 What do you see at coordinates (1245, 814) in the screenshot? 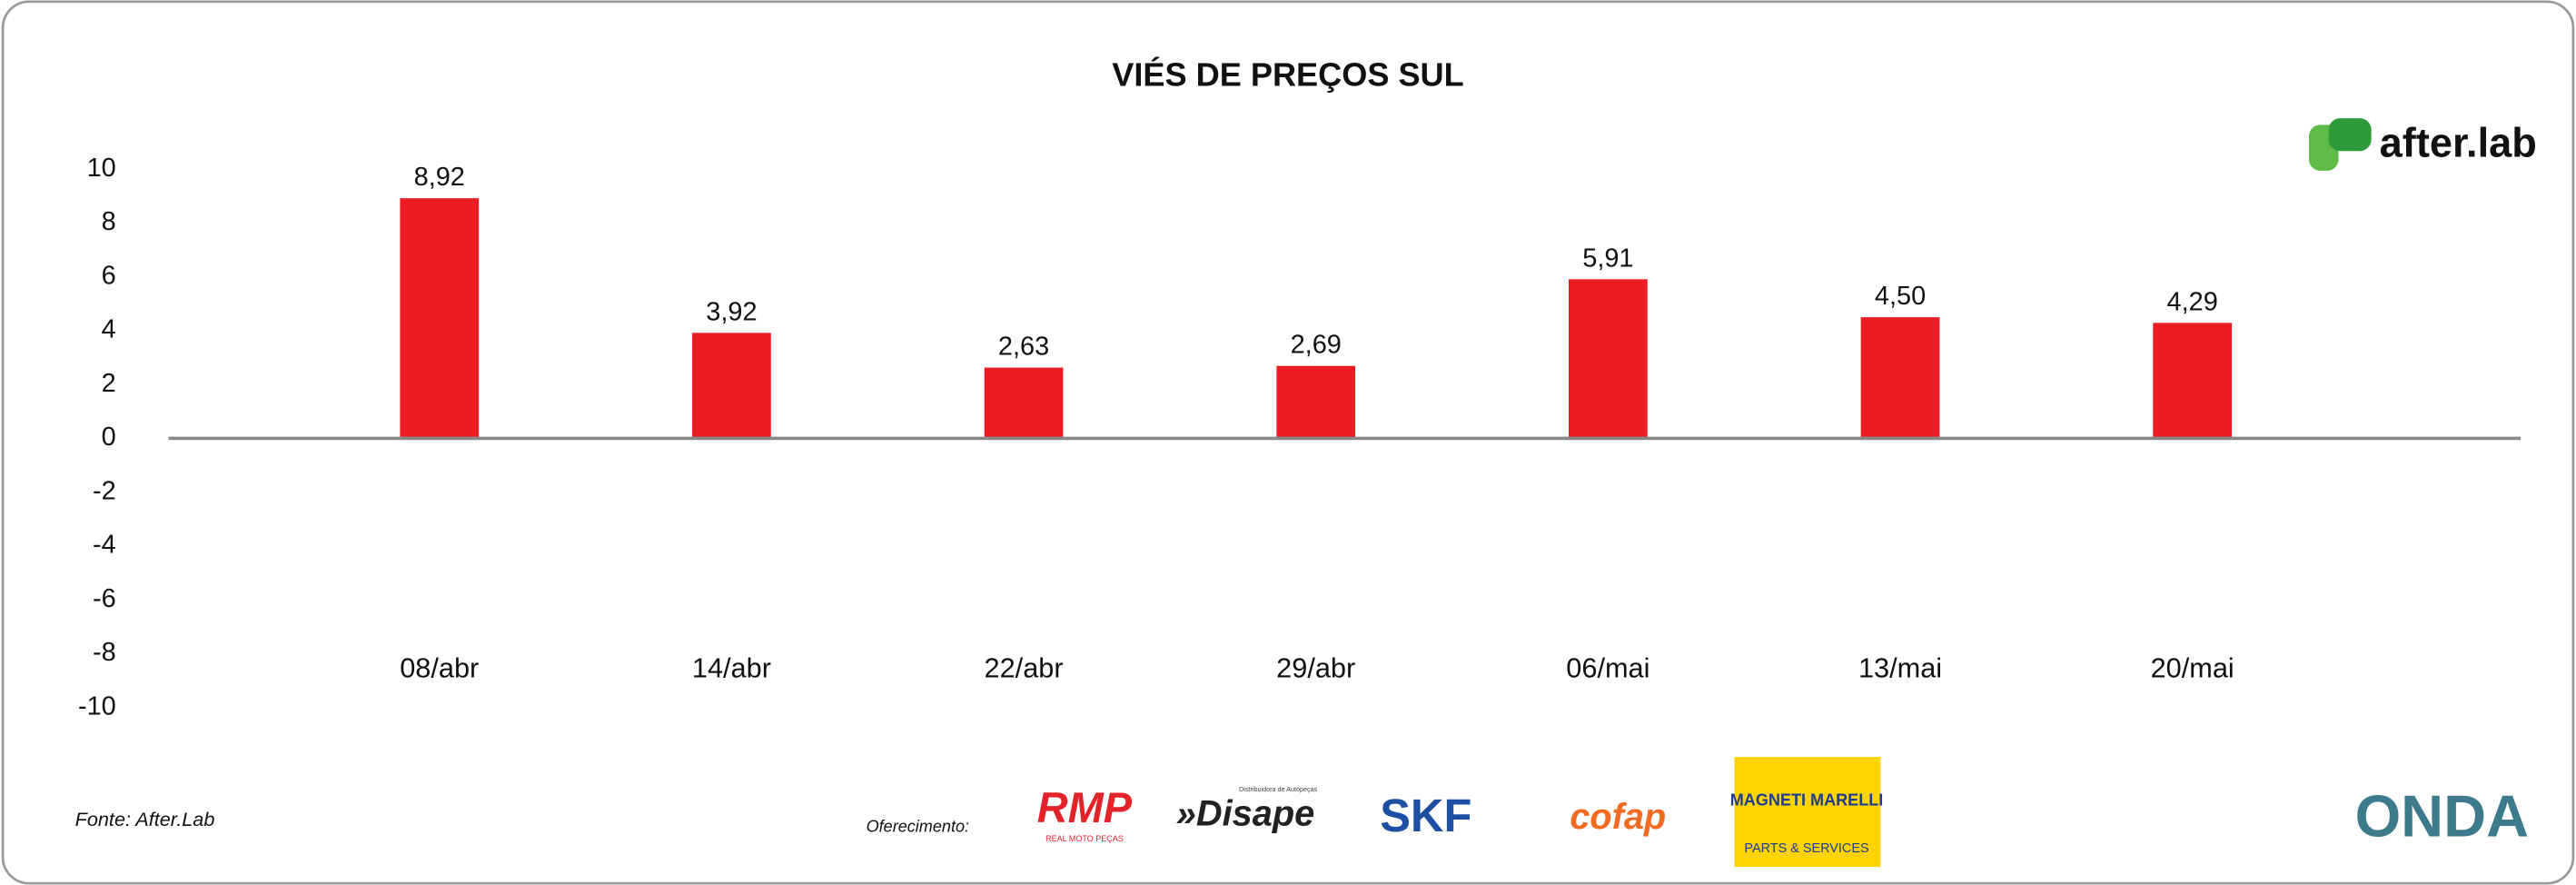
I see `sponsor-logo: »Disape` at bounding box center [1245, 814].